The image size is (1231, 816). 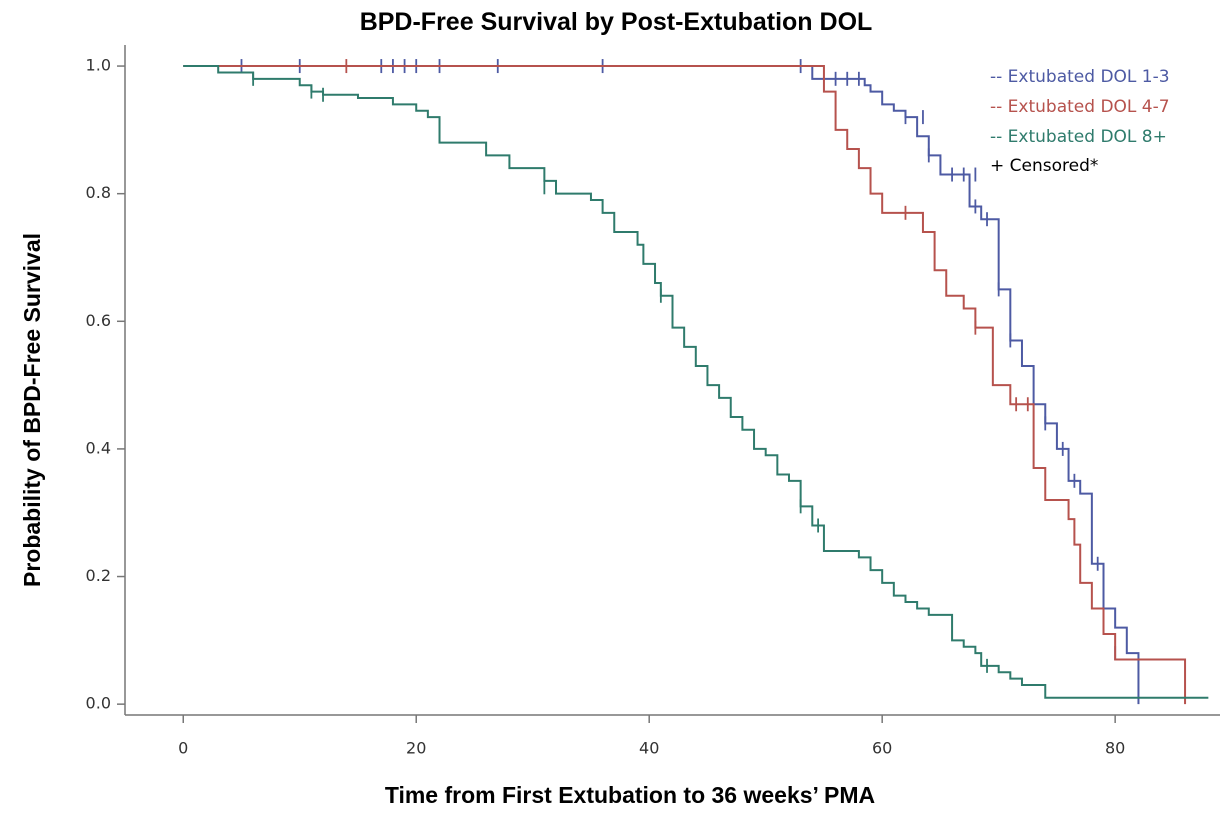 I want to click on y-tick-label: 1.0, so click(x=98, y=65).